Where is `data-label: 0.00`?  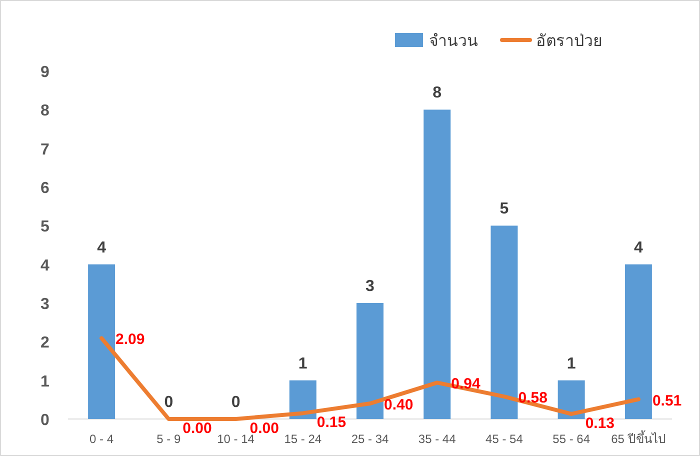
data-label: 0.00 is located at coordinates (197, 428).